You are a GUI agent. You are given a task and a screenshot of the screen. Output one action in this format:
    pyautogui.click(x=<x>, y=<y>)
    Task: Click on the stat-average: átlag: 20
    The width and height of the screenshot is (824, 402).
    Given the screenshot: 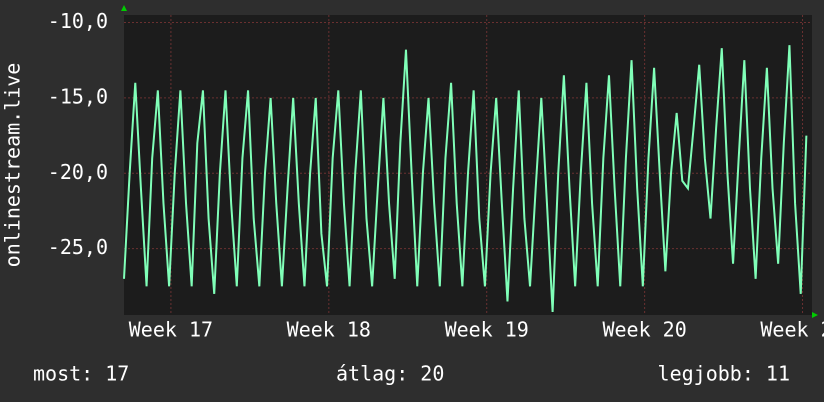 What is the action you would take?
    pyautogui.click(x=390, y=374)
    